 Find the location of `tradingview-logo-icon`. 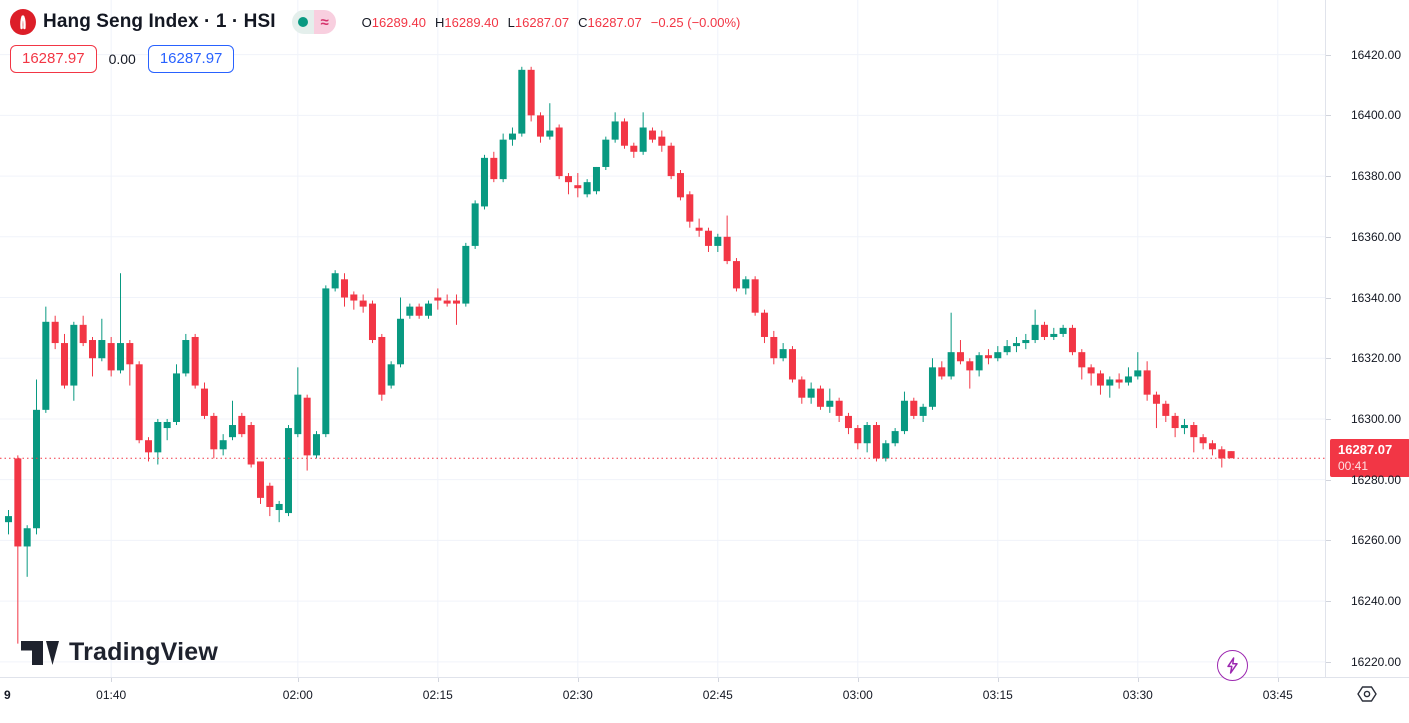

tradingview-logo-icon is located at coordinates (40, 653).